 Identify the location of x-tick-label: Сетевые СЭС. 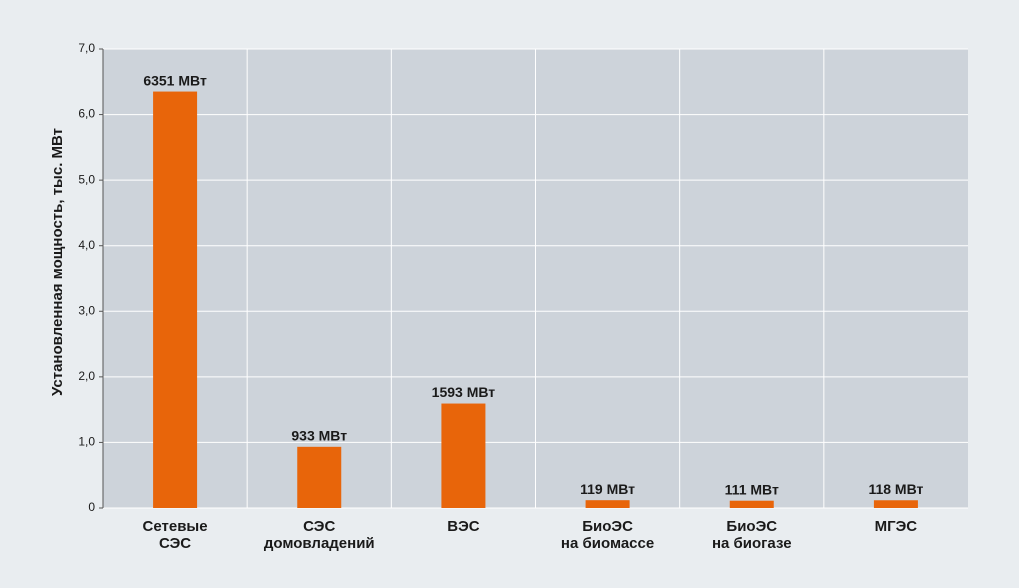
(175, 535).